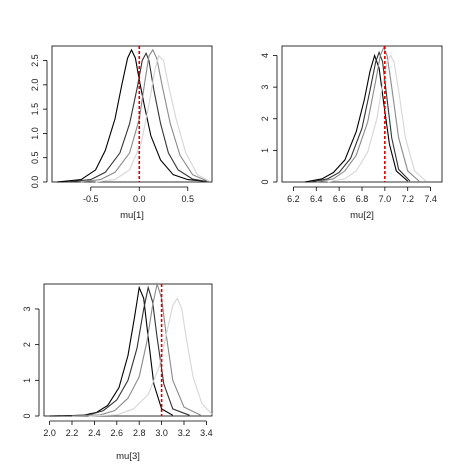 The image size is (474, 474). I want to click on y-tick-label: 1.5, so click(35, 109).